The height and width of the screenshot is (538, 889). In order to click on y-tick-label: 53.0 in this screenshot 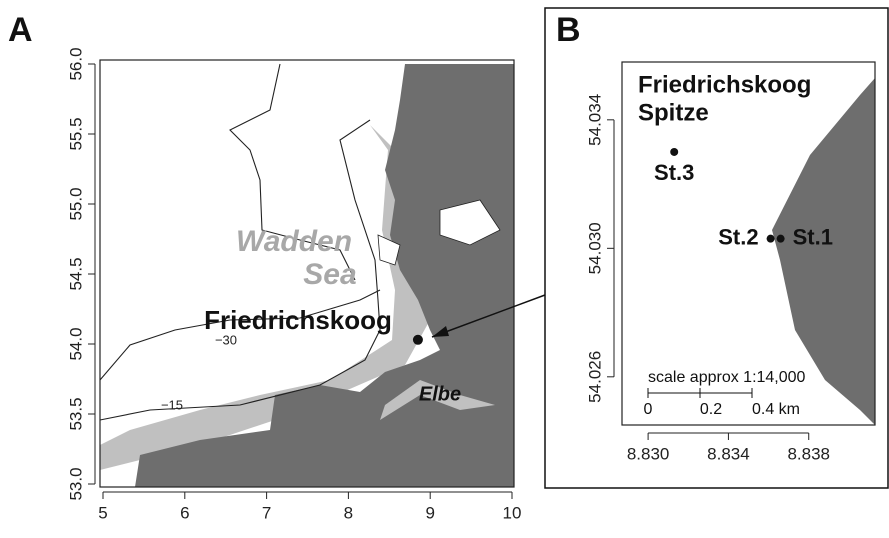, I will do `click(75, 483)`.